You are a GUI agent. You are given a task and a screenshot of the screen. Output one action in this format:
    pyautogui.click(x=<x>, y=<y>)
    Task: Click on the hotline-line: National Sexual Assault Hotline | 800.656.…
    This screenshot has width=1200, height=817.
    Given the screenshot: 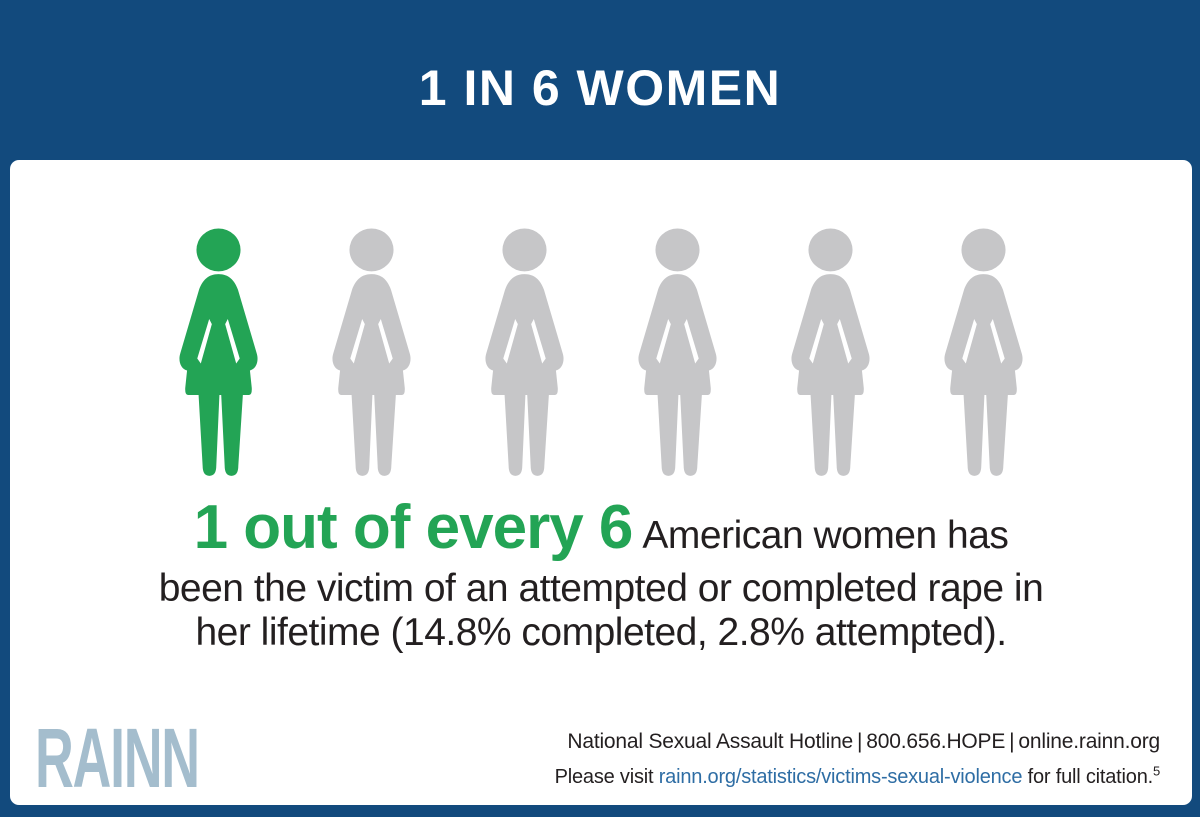 What is the action you would take?
    pyautogui.click(x=857, y=742)
    